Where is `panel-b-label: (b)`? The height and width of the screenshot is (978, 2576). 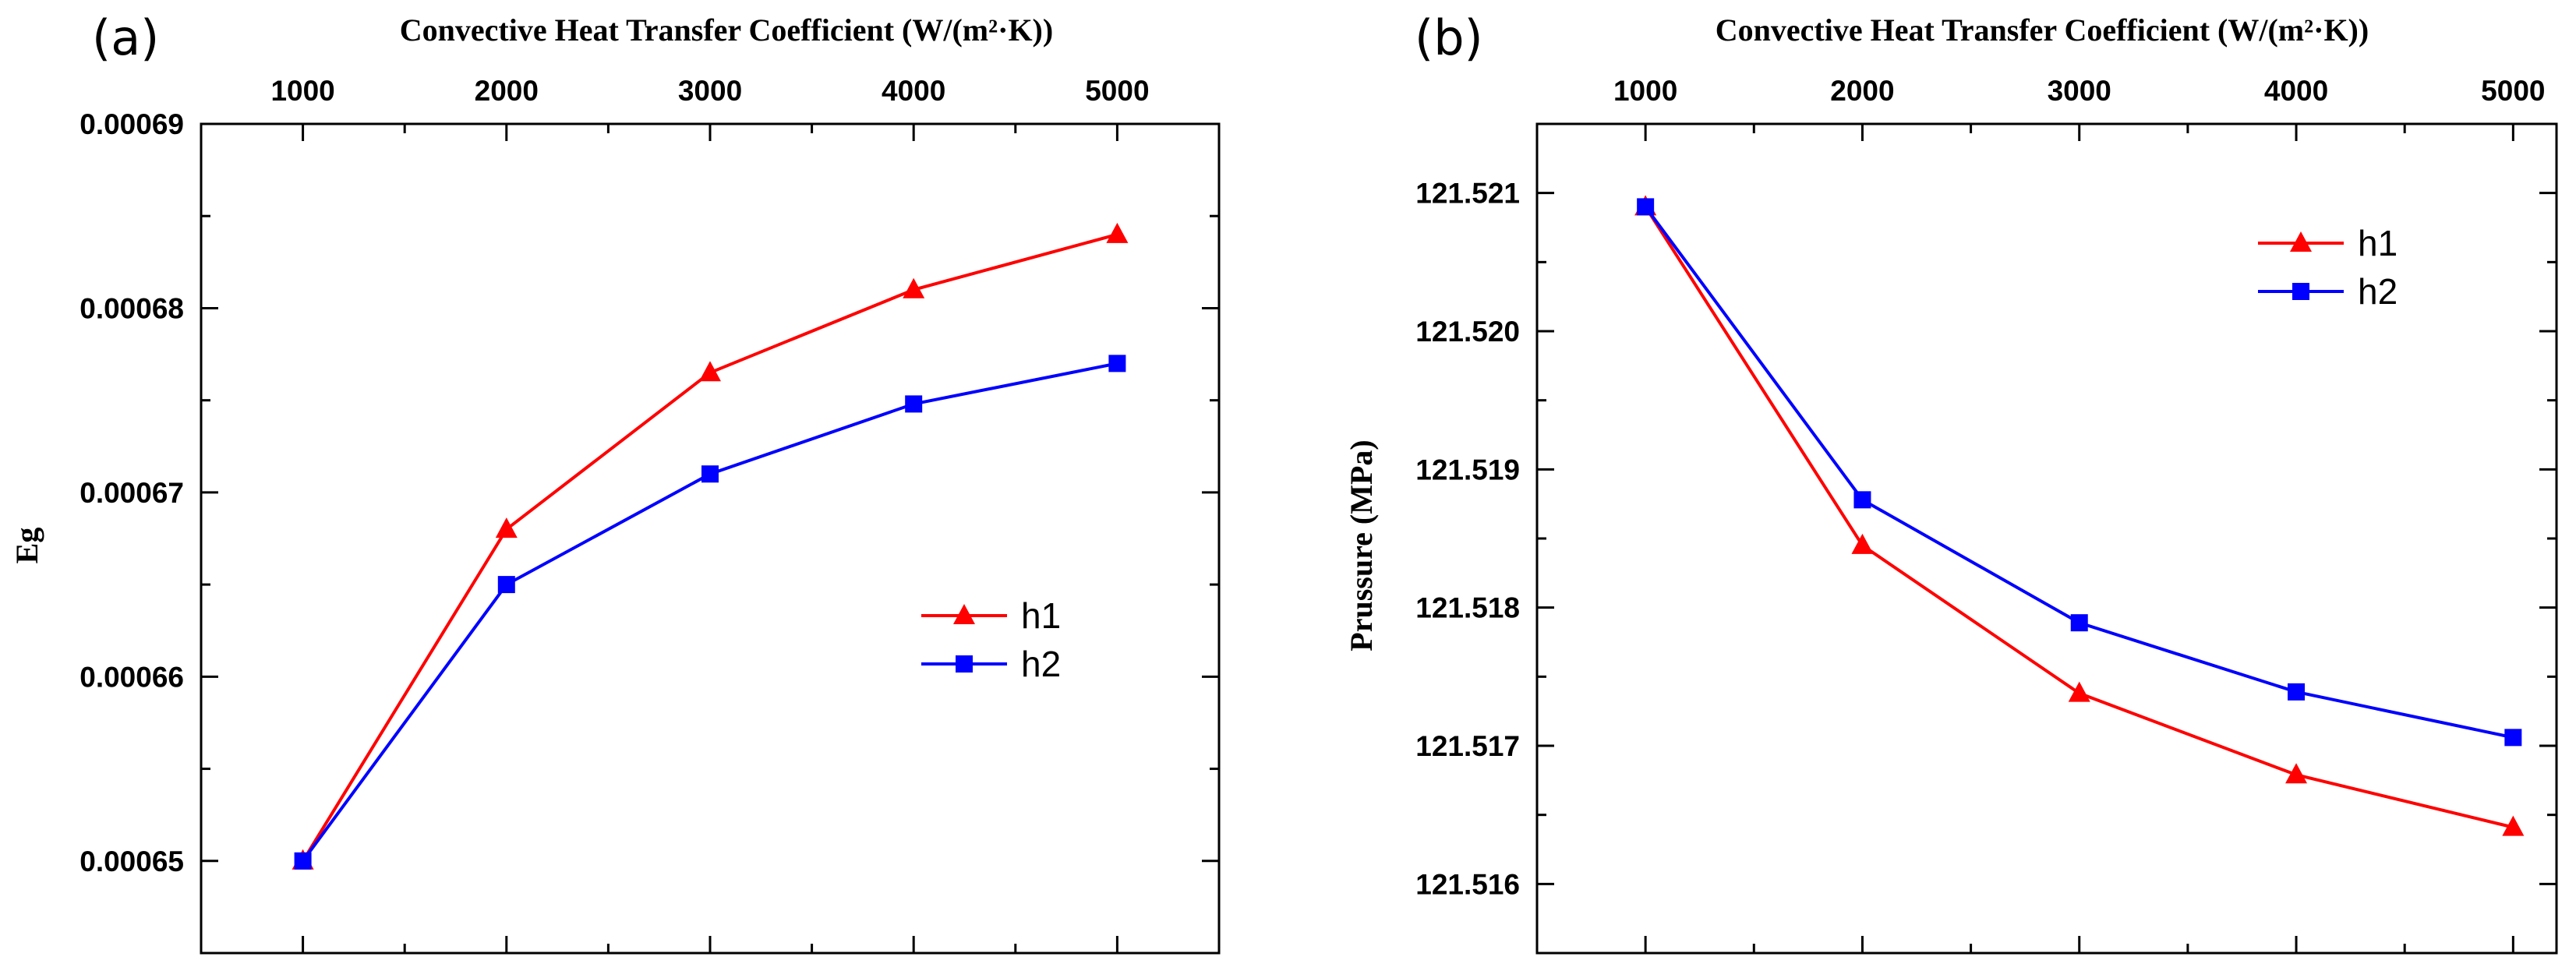 panel-b-label: (b) is located at coordinates (1449, 38).